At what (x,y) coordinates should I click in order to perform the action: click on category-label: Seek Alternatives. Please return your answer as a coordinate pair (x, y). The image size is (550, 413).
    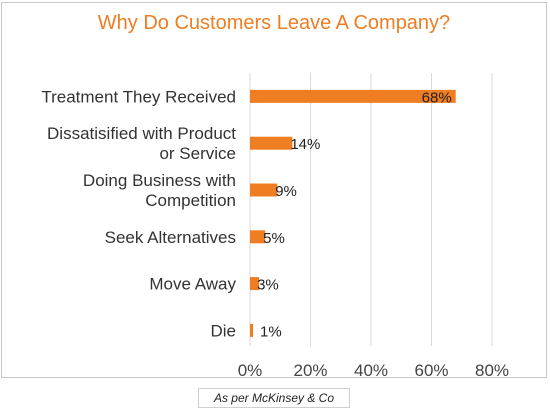
    Looking at the image, I should click on (170, 237).